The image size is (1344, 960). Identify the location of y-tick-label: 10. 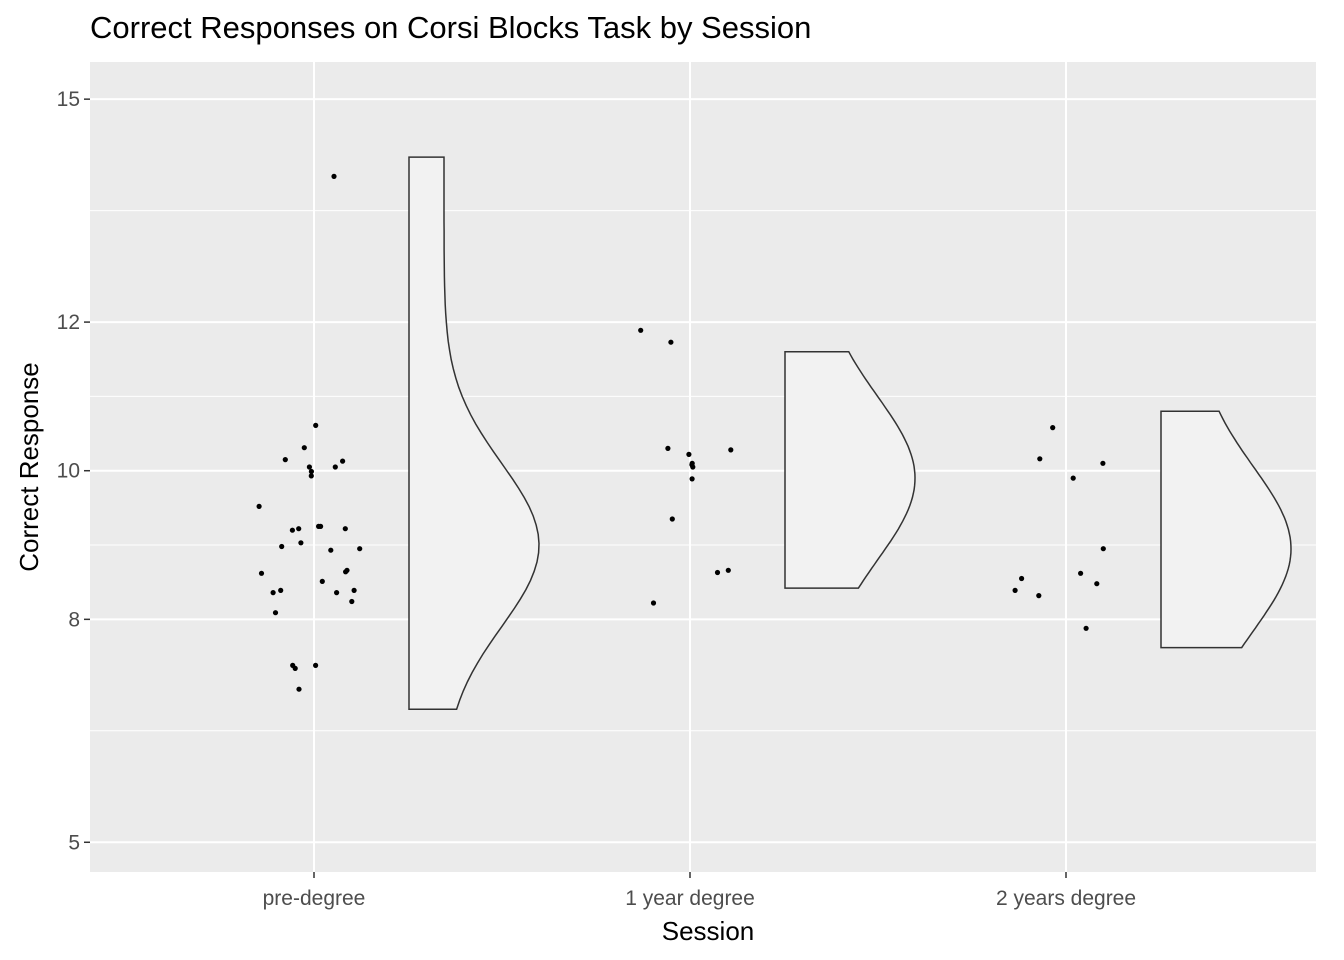
(68, 471).